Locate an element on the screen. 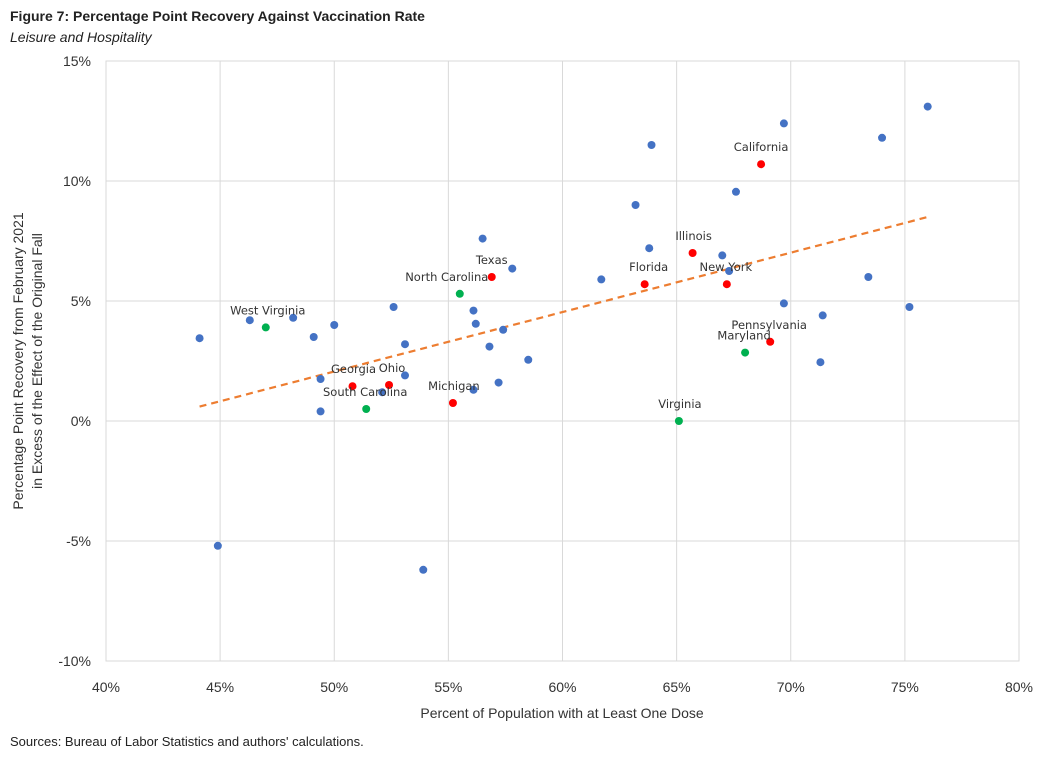 The width and height of the screenshot is (1044, 758). point-south-carolina is located at coordinates (366, 409).